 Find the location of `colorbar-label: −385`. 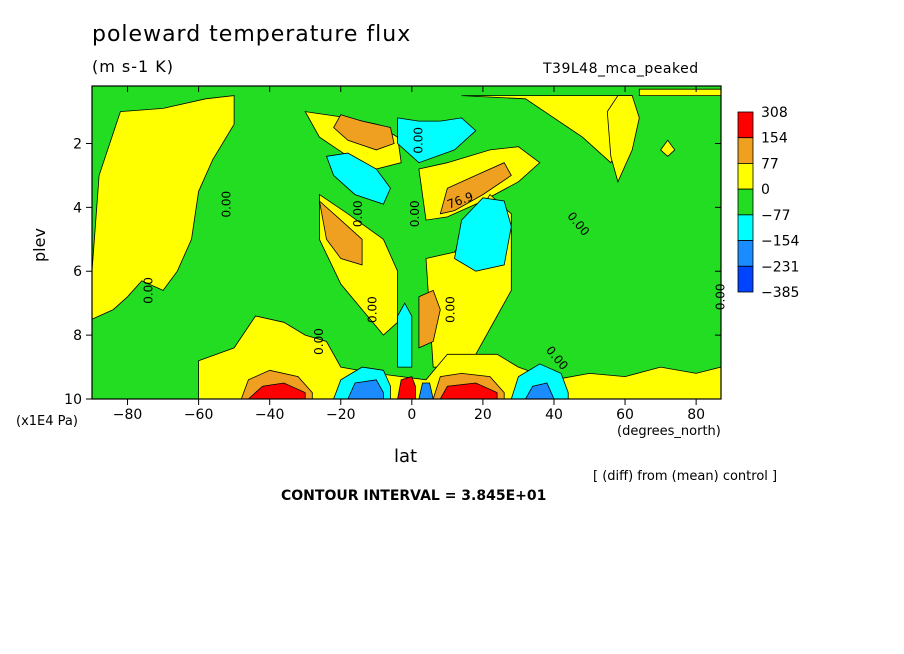

colorbar-label: −385 is located at coordinates (780, 293).